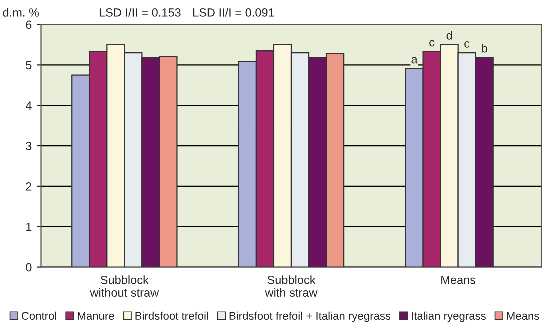 The height and width of the screenshot is (330, 550). Describe the element at coordinates (310, 317) in the screenshot. I see `legend-label: Birdsfoot frefoil + Italian ryegrass` at that location.